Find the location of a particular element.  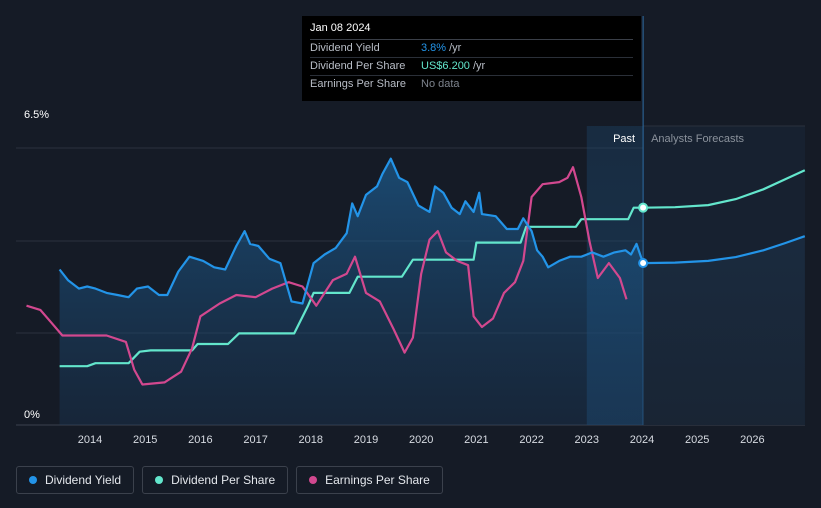

legend-label: Dividend Yield is located at coordinates (83, 480).